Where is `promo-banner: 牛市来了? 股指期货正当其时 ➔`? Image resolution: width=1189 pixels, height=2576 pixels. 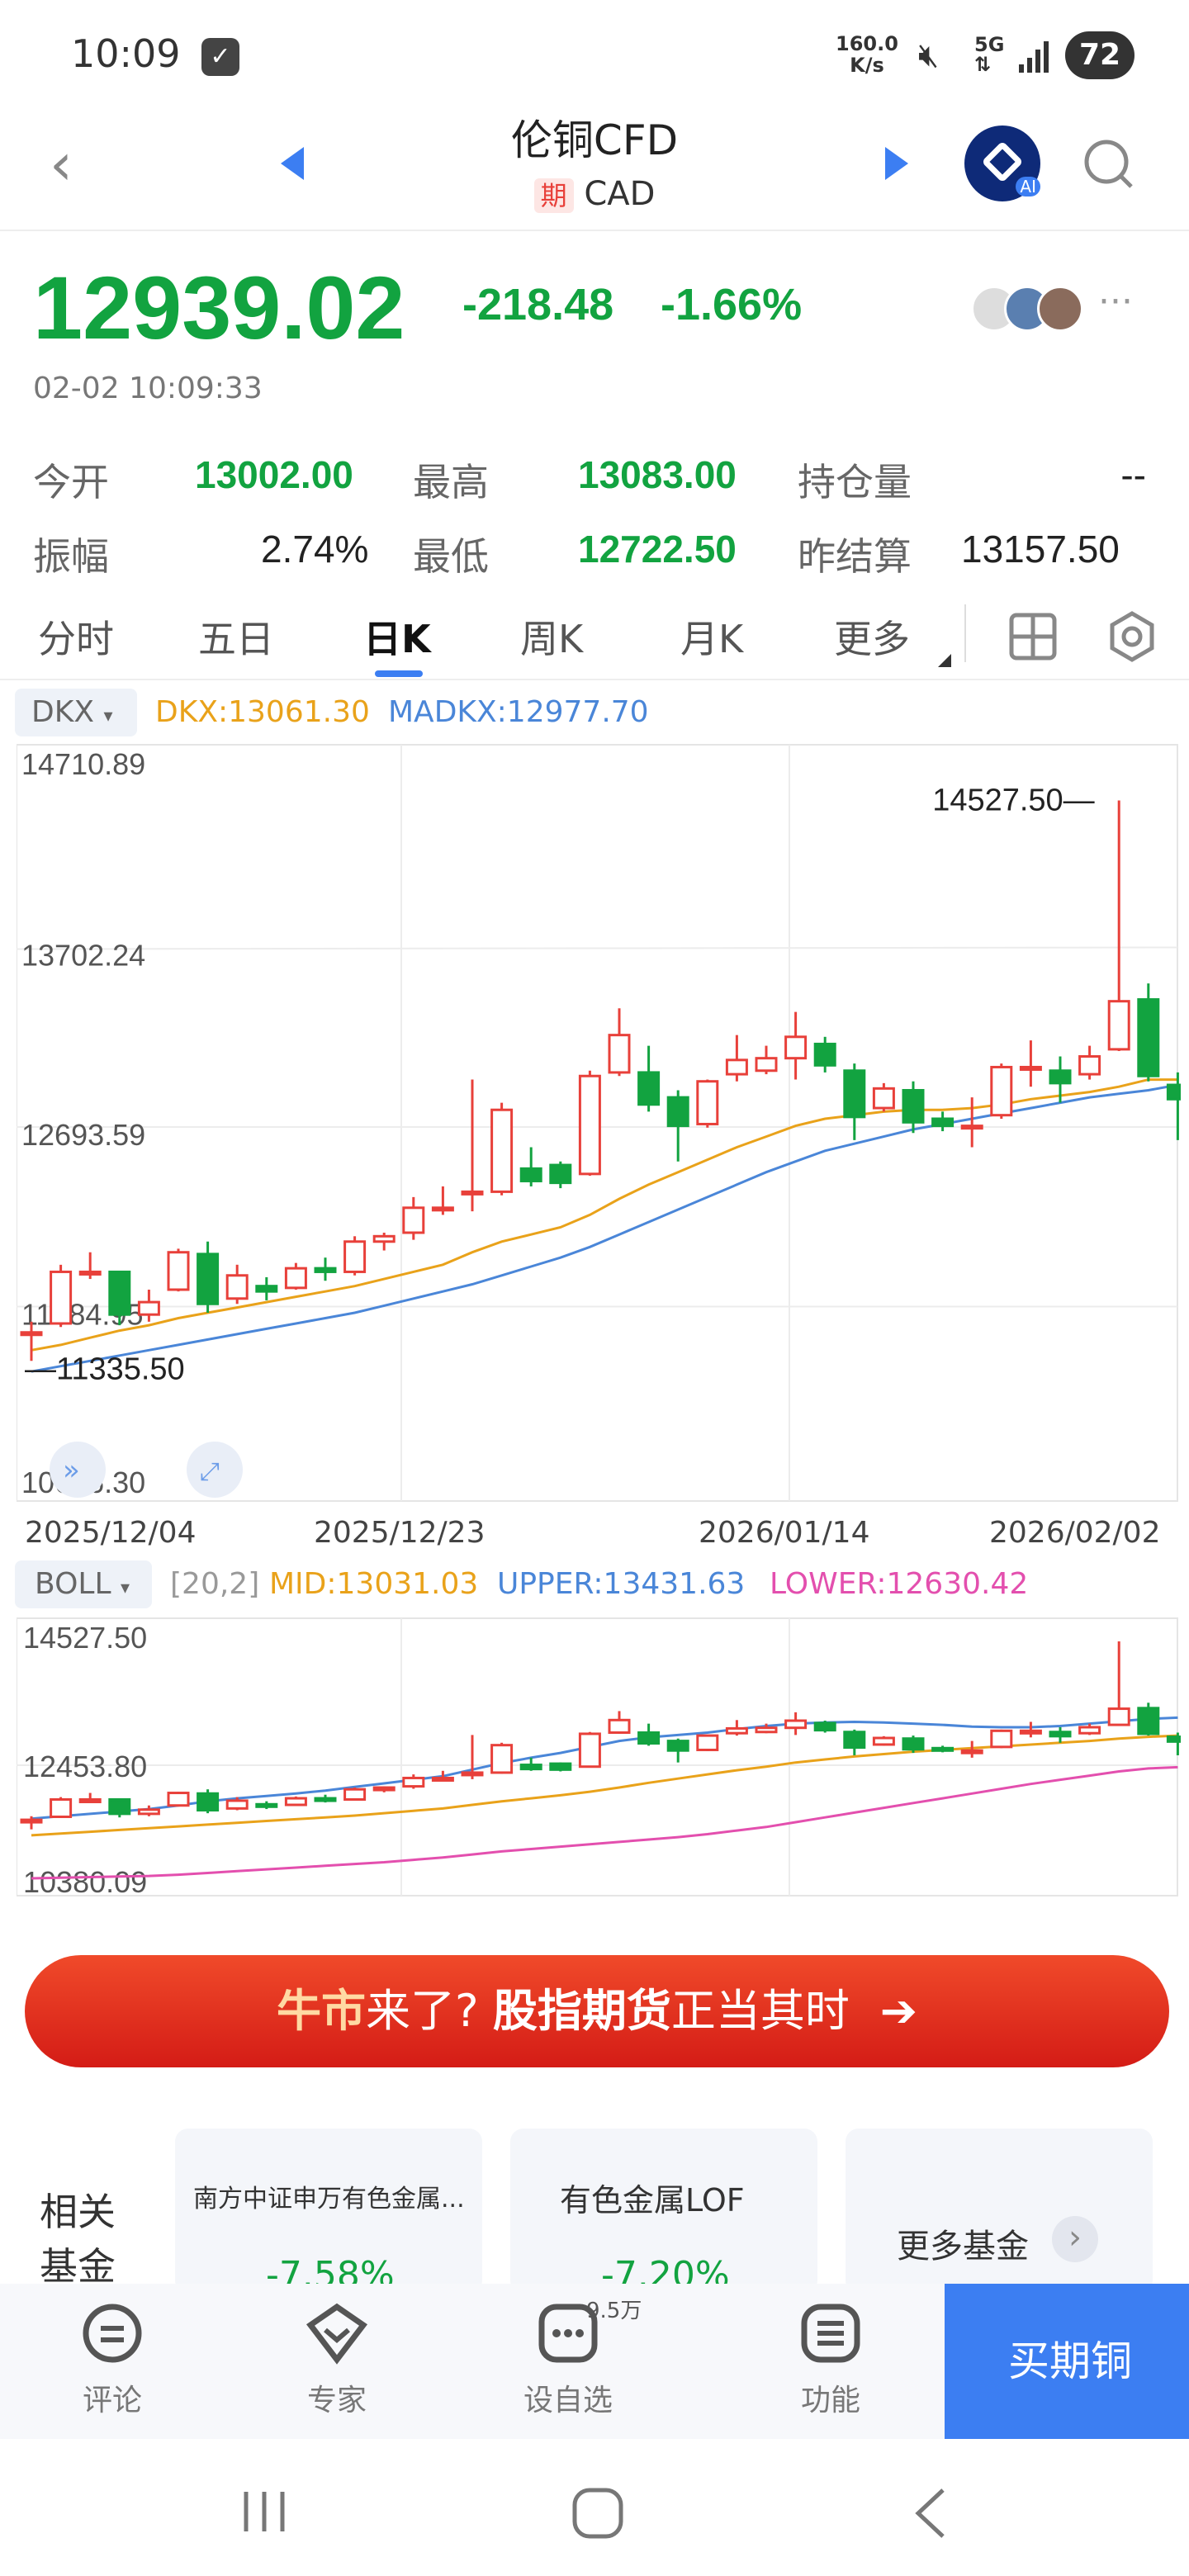
promo-banner: 牛市来了? 股指期货正当其时 ➔ is located at coordinates (597, 2011).